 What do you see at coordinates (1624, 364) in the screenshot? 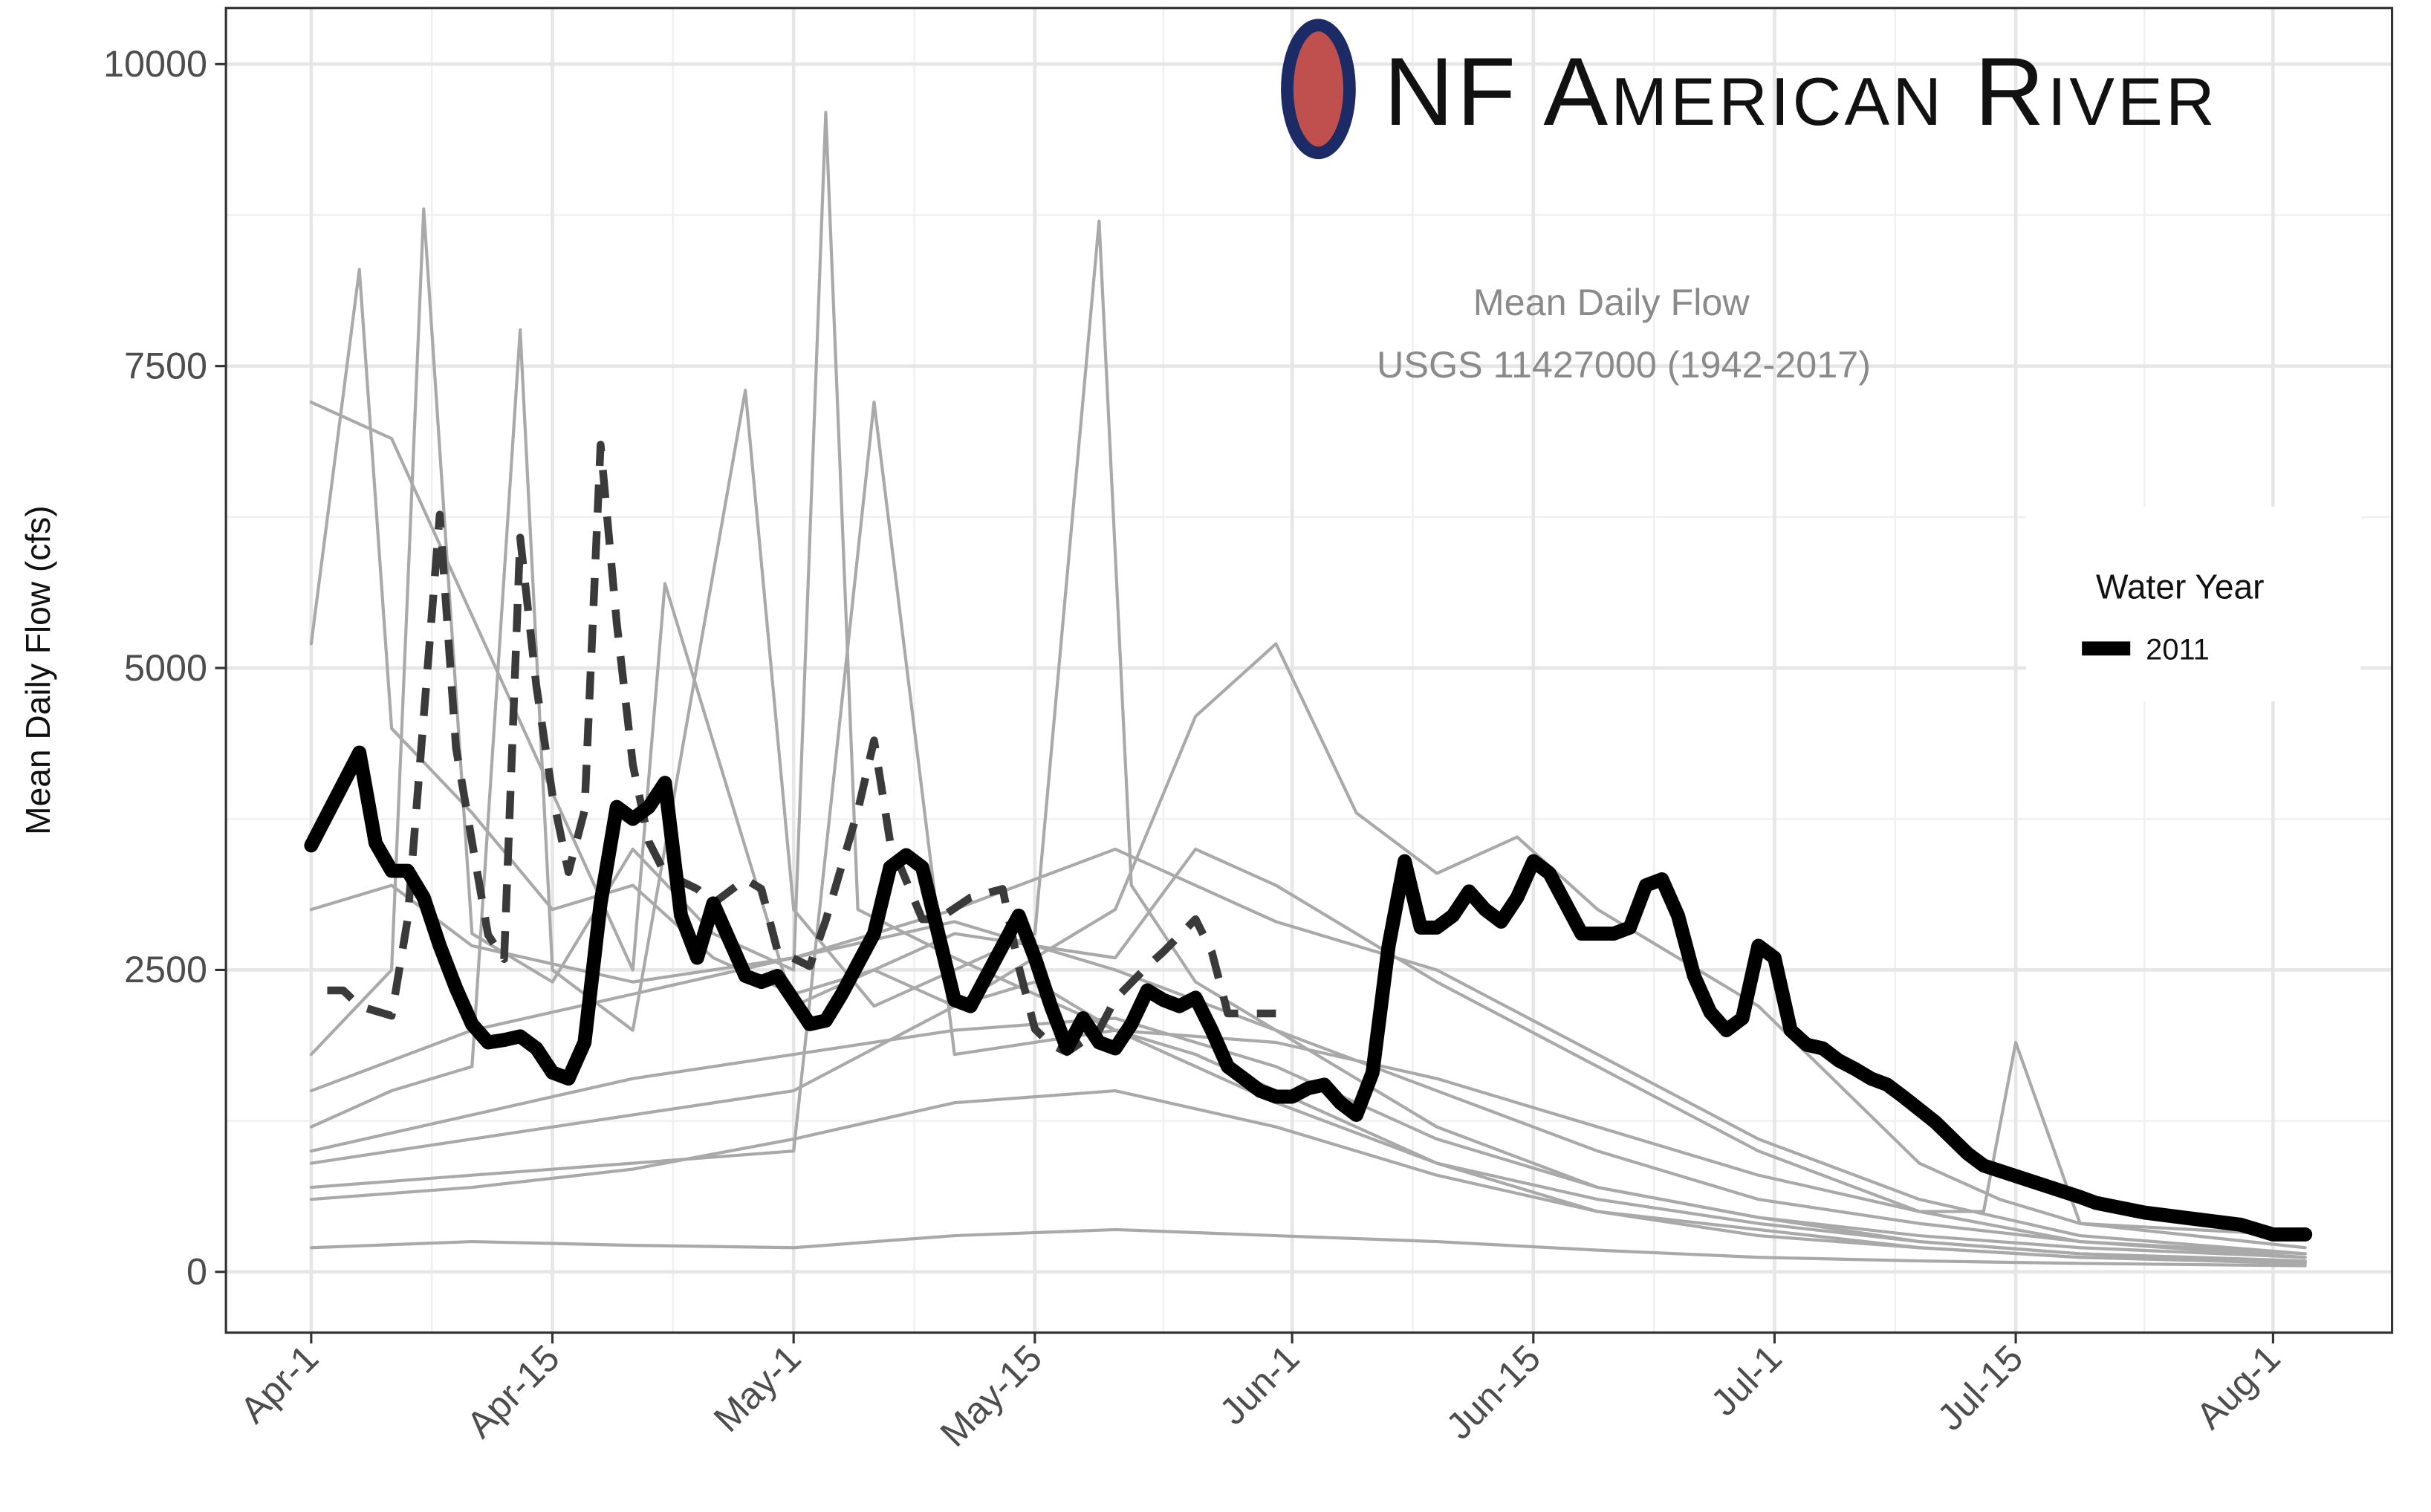
I see `subtitle: USGS 11427000 (1942-2017)` at bounding box center [1624, 364].